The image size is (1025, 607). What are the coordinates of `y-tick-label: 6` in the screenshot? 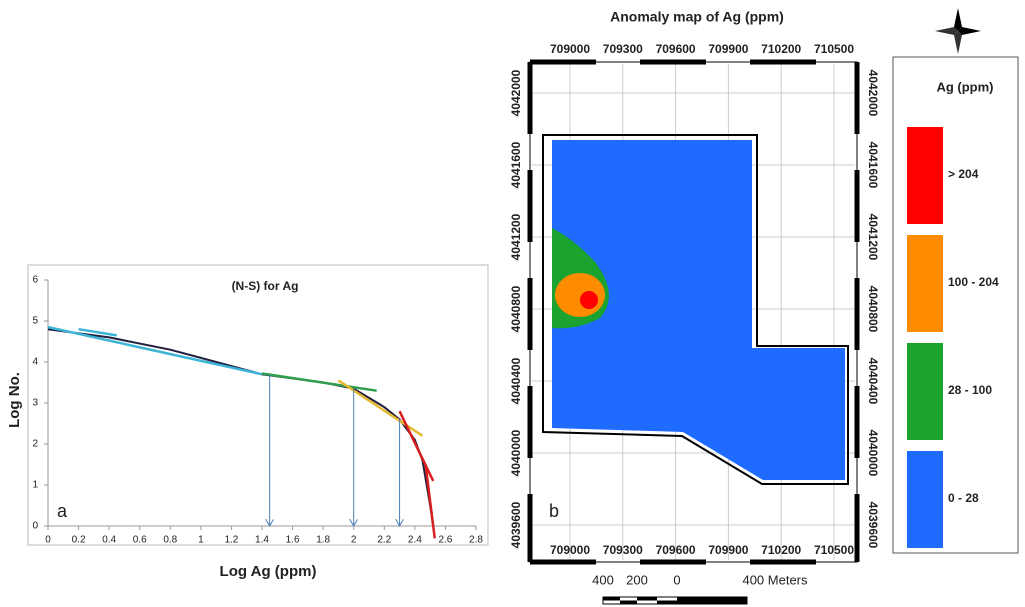 It's located at (35, 280).